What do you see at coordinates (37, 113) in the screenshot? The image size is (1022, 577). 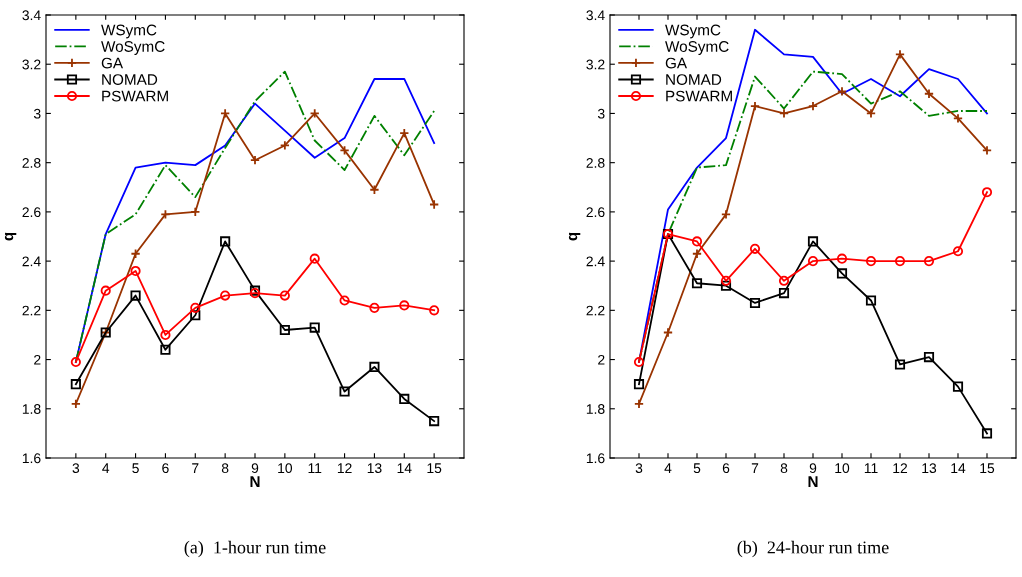 I see `y-tick-label: 3` at bounding box center [37, 113].